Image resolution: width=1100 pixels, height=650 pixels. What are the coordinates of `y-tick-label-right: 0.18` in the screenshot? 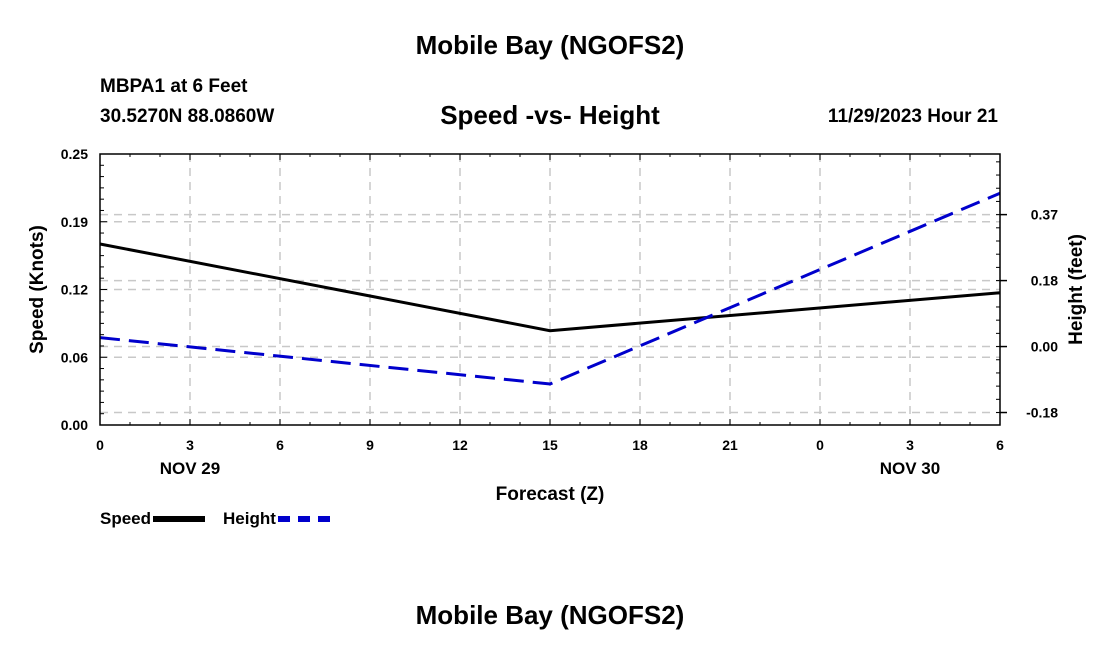 It's located at (1044, 281).